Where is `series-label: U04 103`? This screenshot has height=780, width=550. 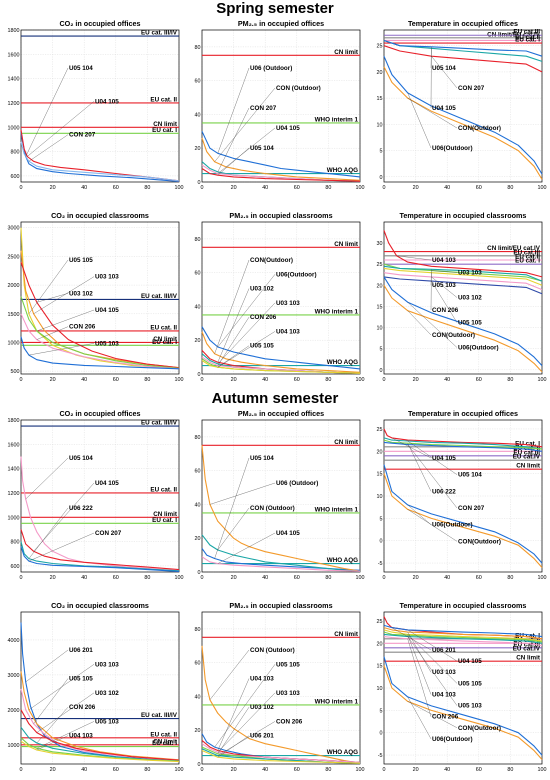
series-label: U04 103 is located at coordinates (81, 736).